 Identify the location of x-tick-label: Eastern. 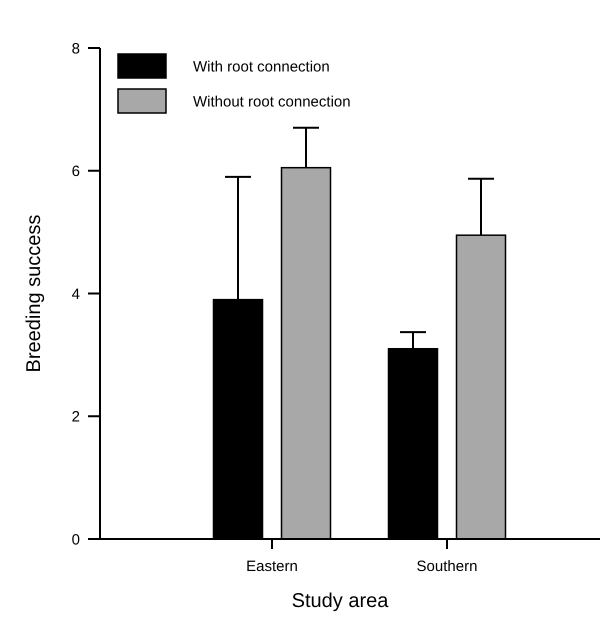
(272, 566).